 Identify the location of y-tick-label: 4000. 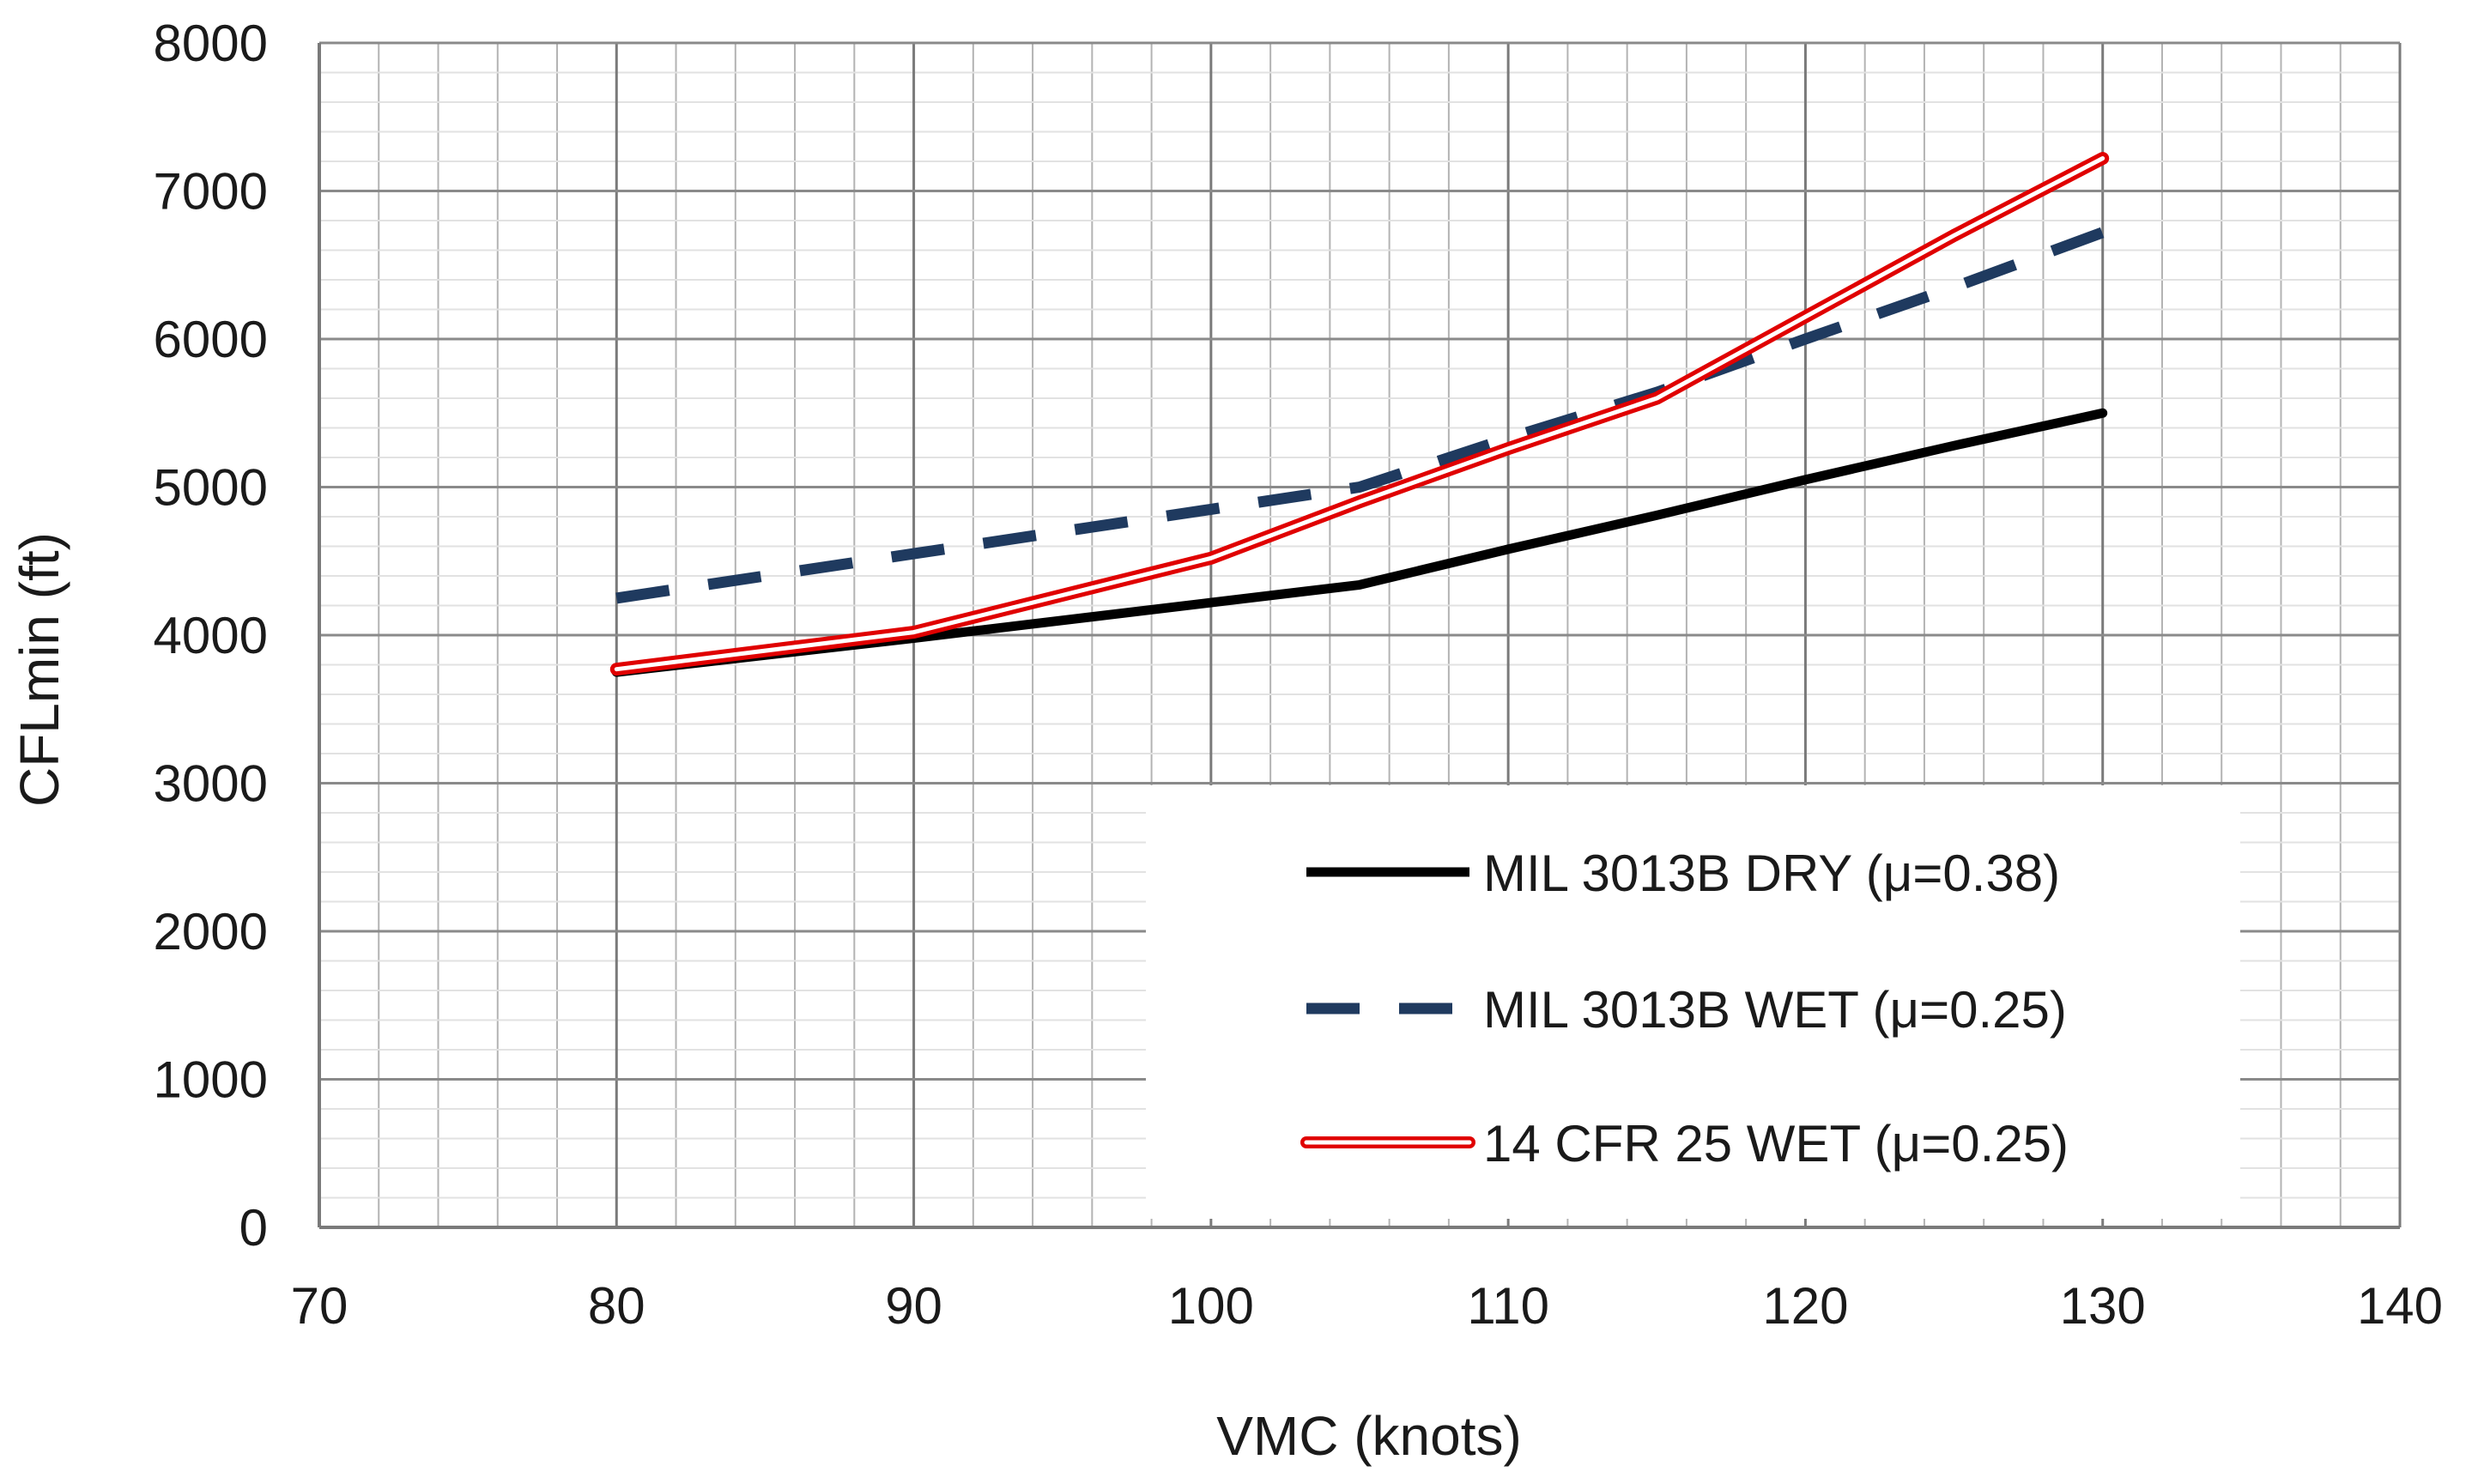
(211, 635).